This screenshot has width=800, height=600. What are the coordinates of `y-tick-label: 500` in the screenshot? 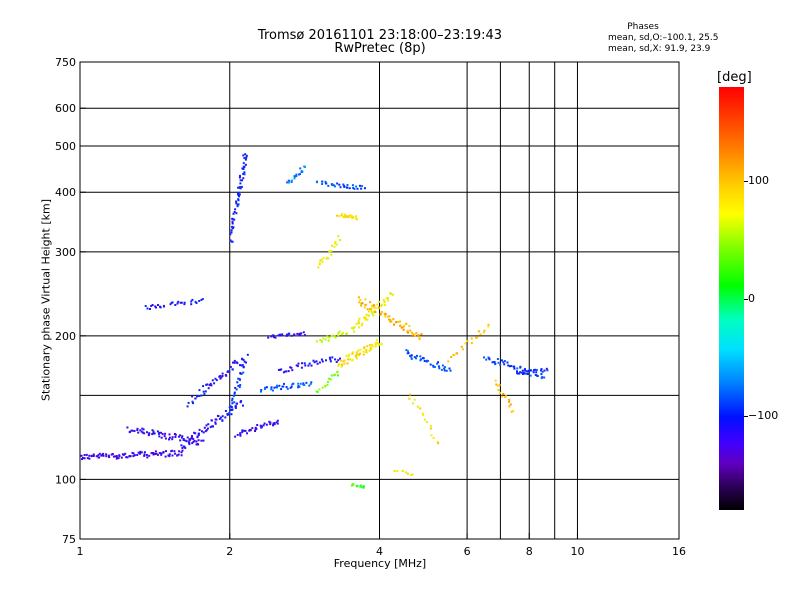 It's located at (65, 146).